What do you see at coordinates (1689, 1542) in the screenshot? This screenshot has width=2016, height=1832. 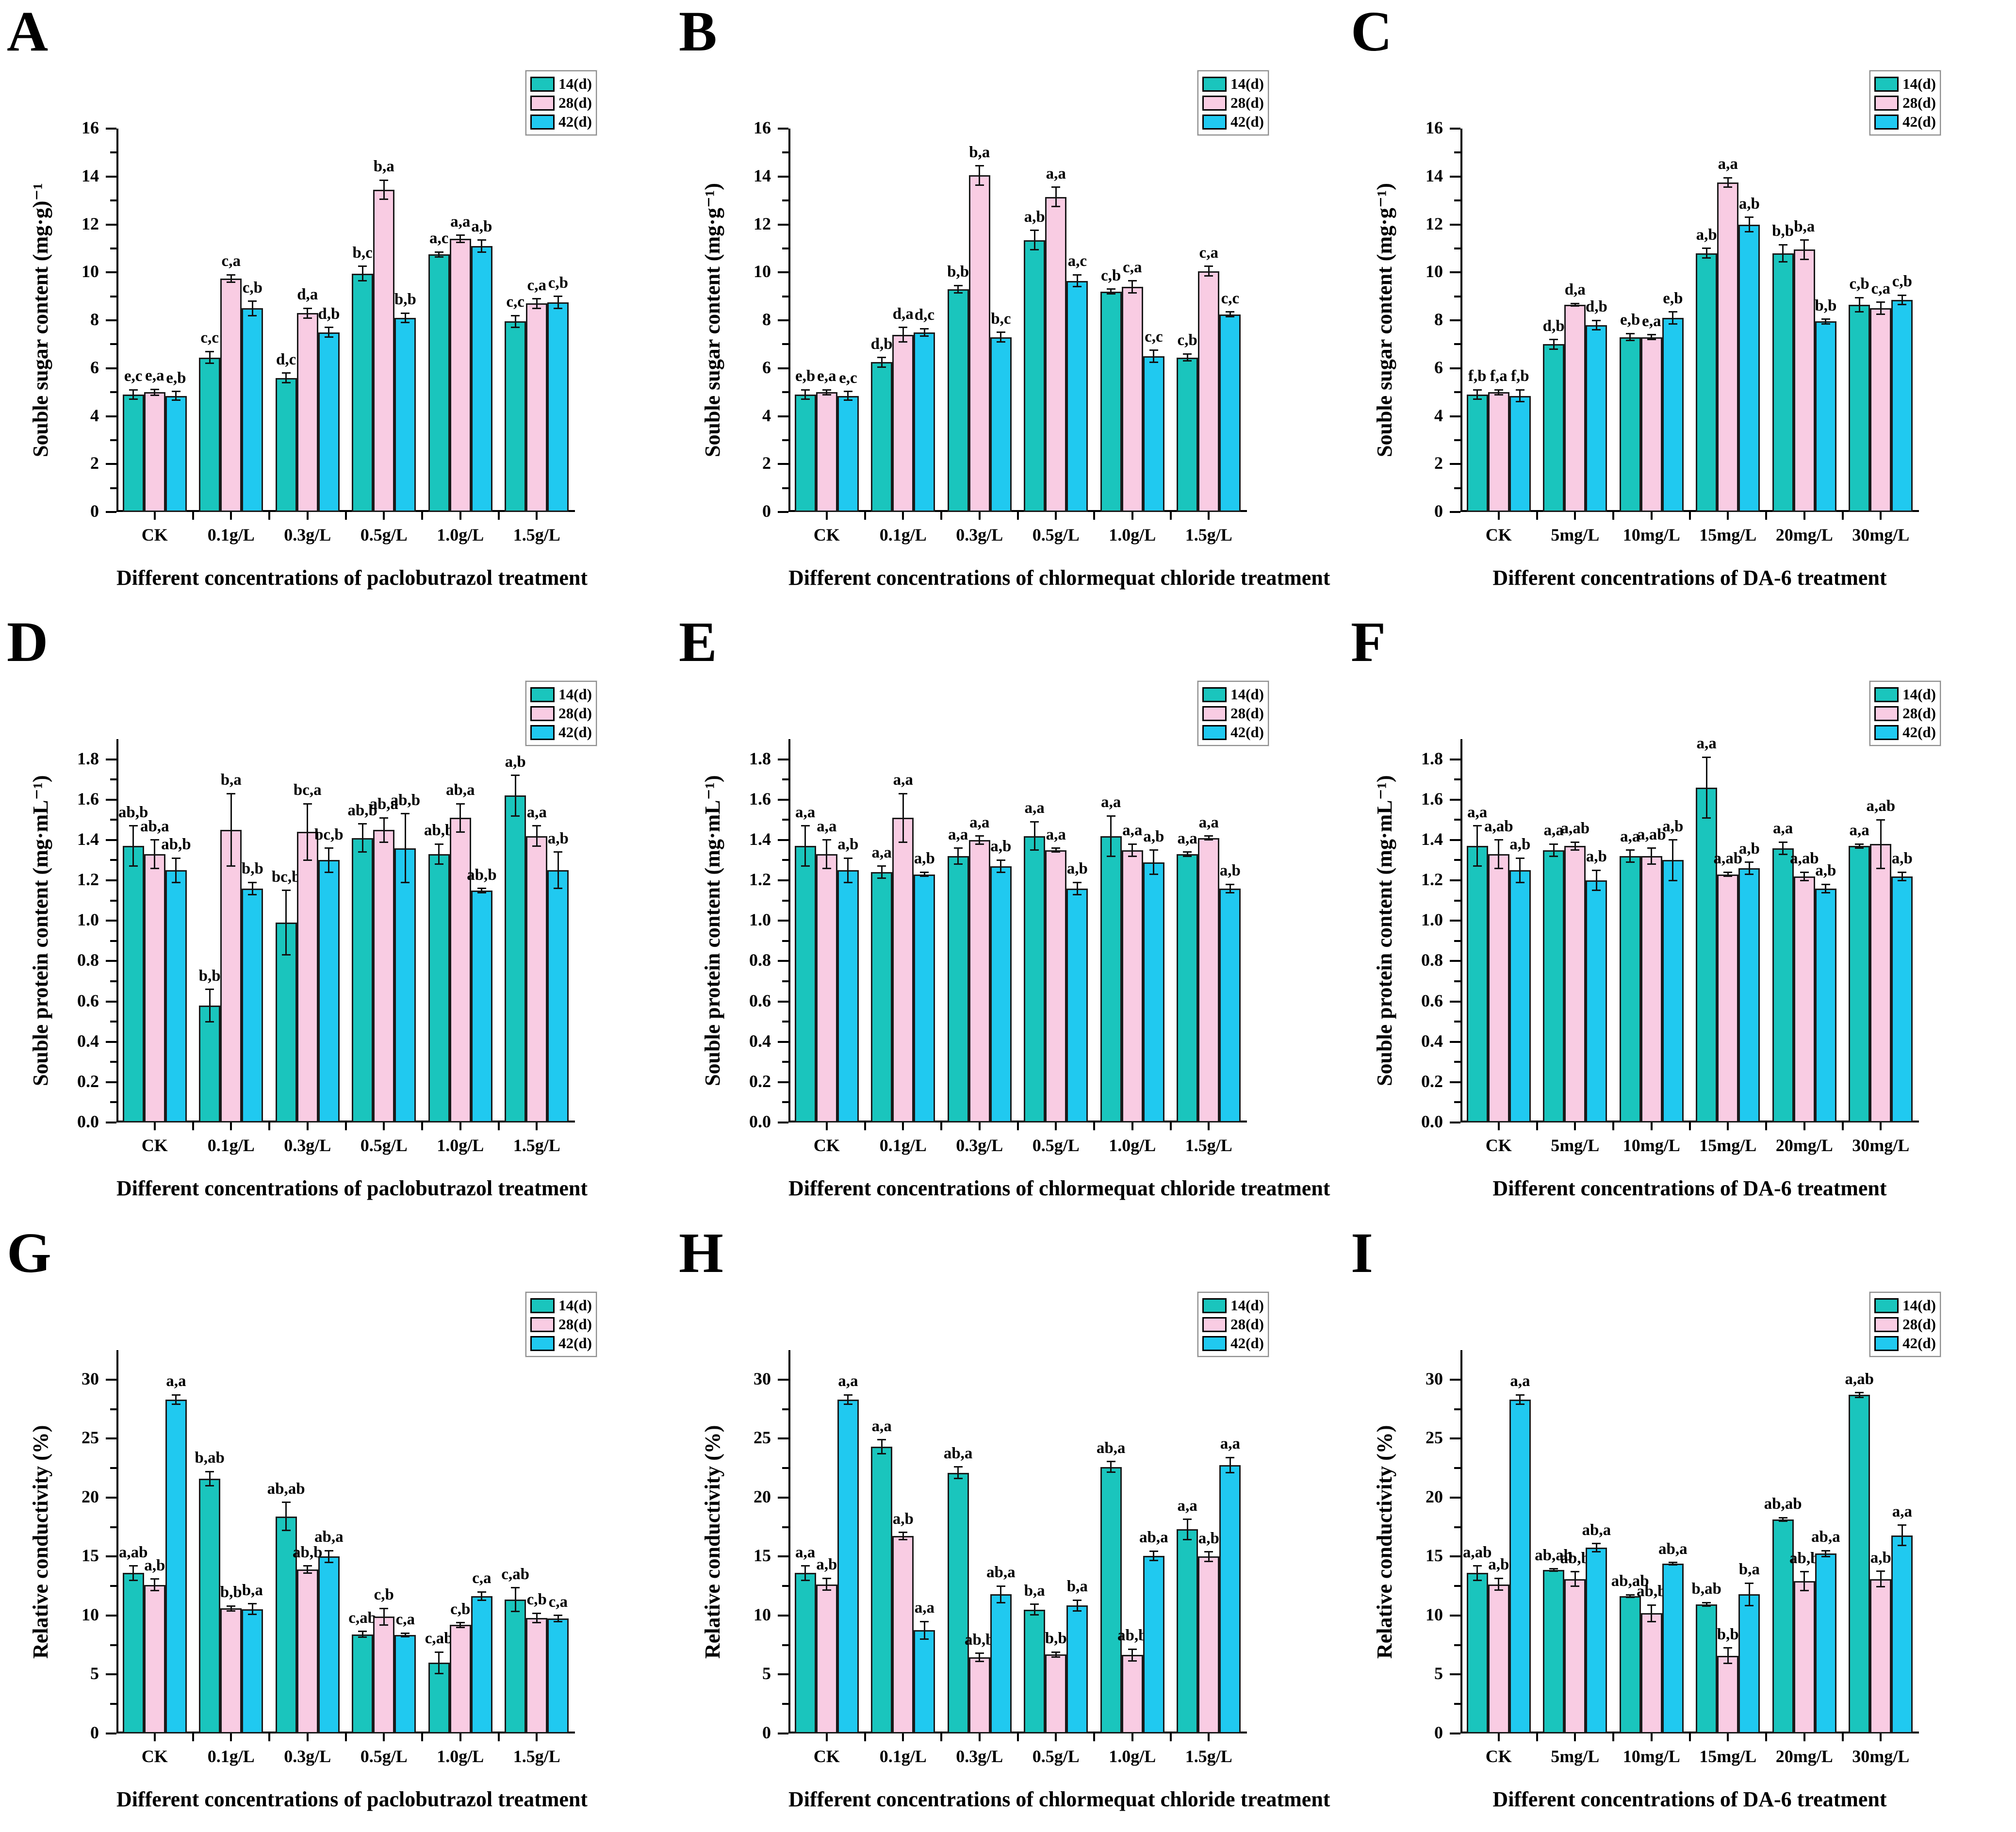 I see `plot-area` at bounding box center [1689, 1542].